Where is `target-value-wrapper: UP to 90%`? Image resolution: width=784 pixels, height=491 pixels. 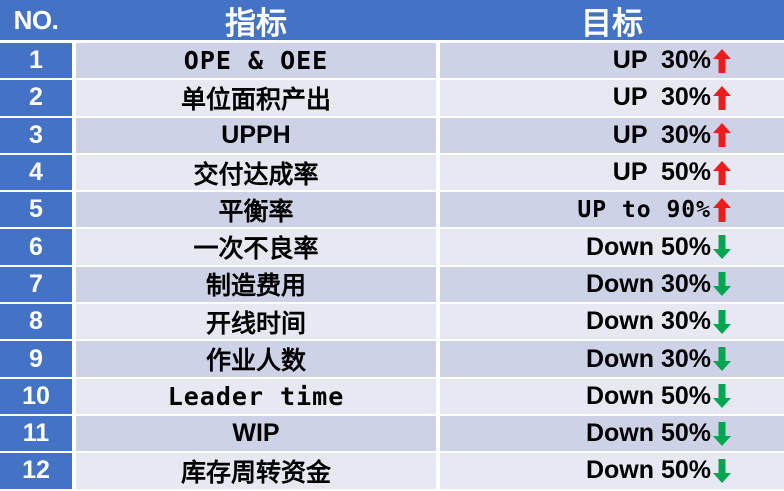
target-value-wrapper: UP to 90% is located at coordinates (654, 210).